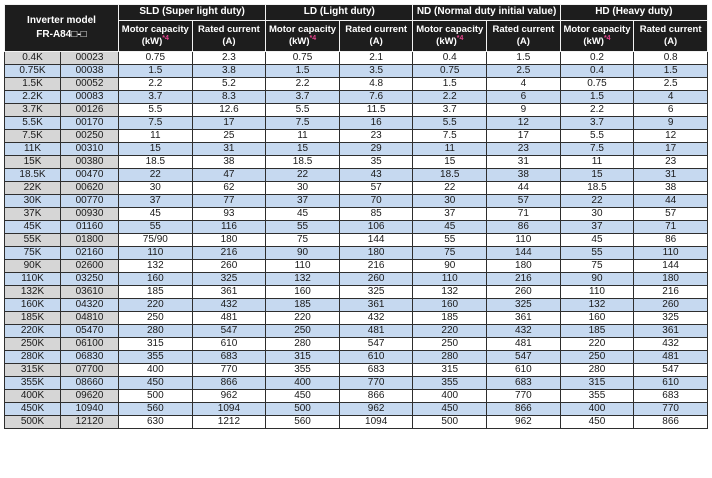 The image size is (712, 478). What do you see at coordinates (32, 253) in the screenshot?
I see `model-cell: 75K` at bounding box center [32, 253].